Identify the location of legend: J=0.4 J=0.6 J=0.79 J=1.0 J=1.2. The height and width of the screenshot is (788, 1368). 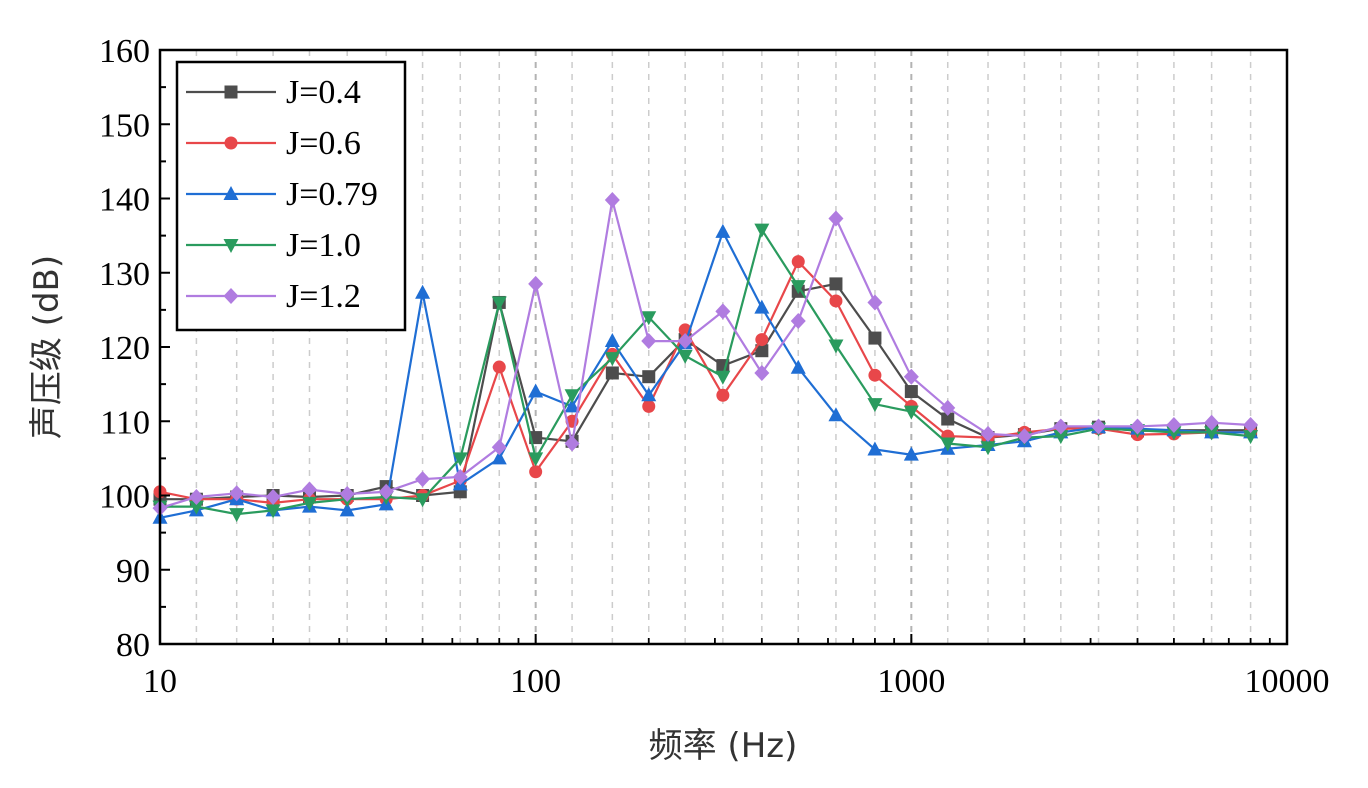
(291, 196).